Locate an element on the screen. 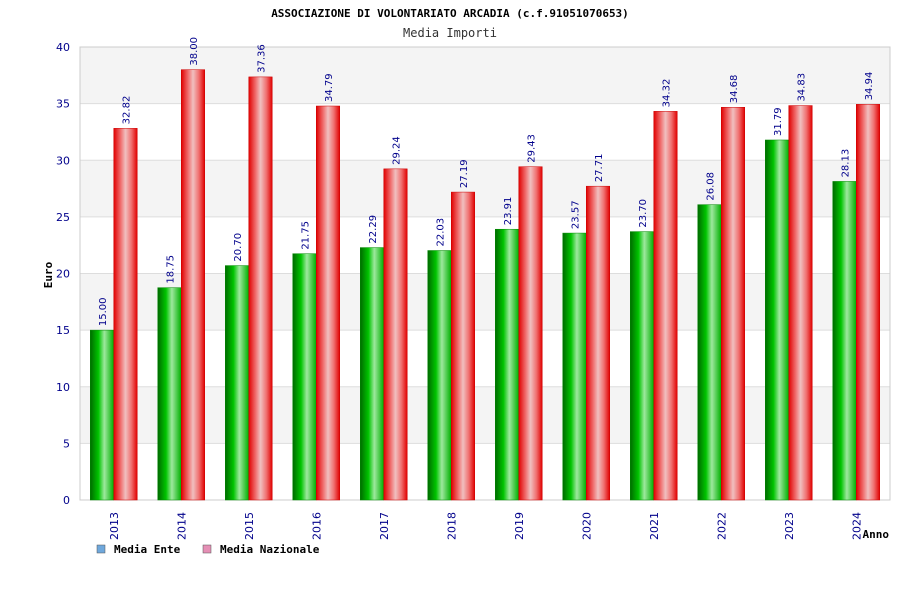  bar-value-label: 32.82 is located at coordinates (127, 110).